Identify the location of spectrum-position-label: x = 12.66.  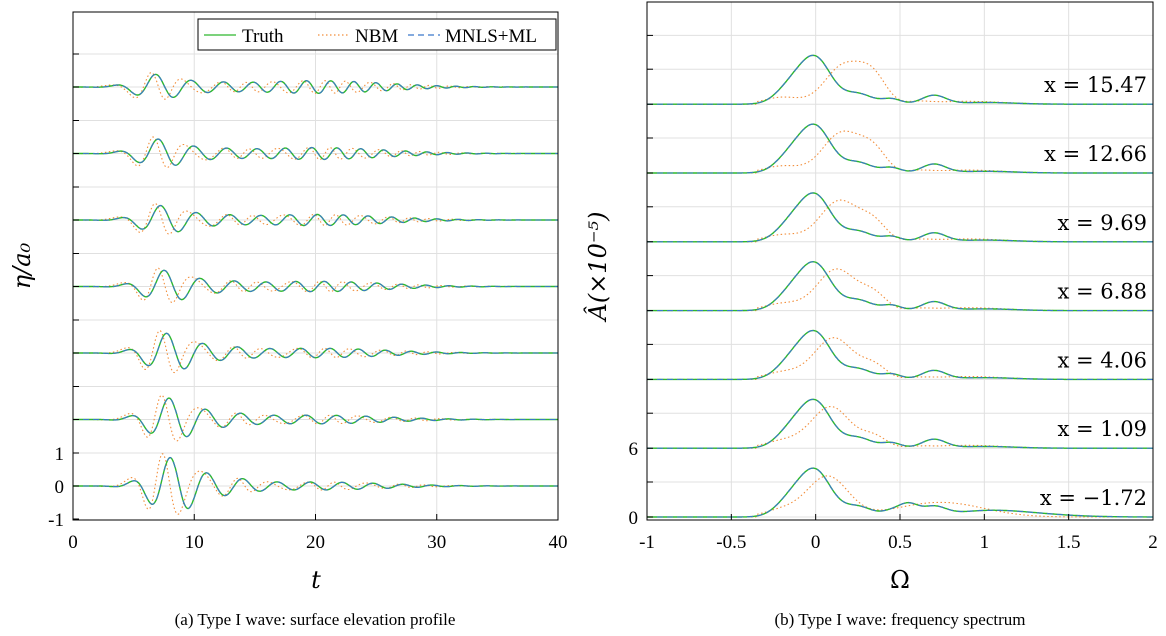
(1095, 154).